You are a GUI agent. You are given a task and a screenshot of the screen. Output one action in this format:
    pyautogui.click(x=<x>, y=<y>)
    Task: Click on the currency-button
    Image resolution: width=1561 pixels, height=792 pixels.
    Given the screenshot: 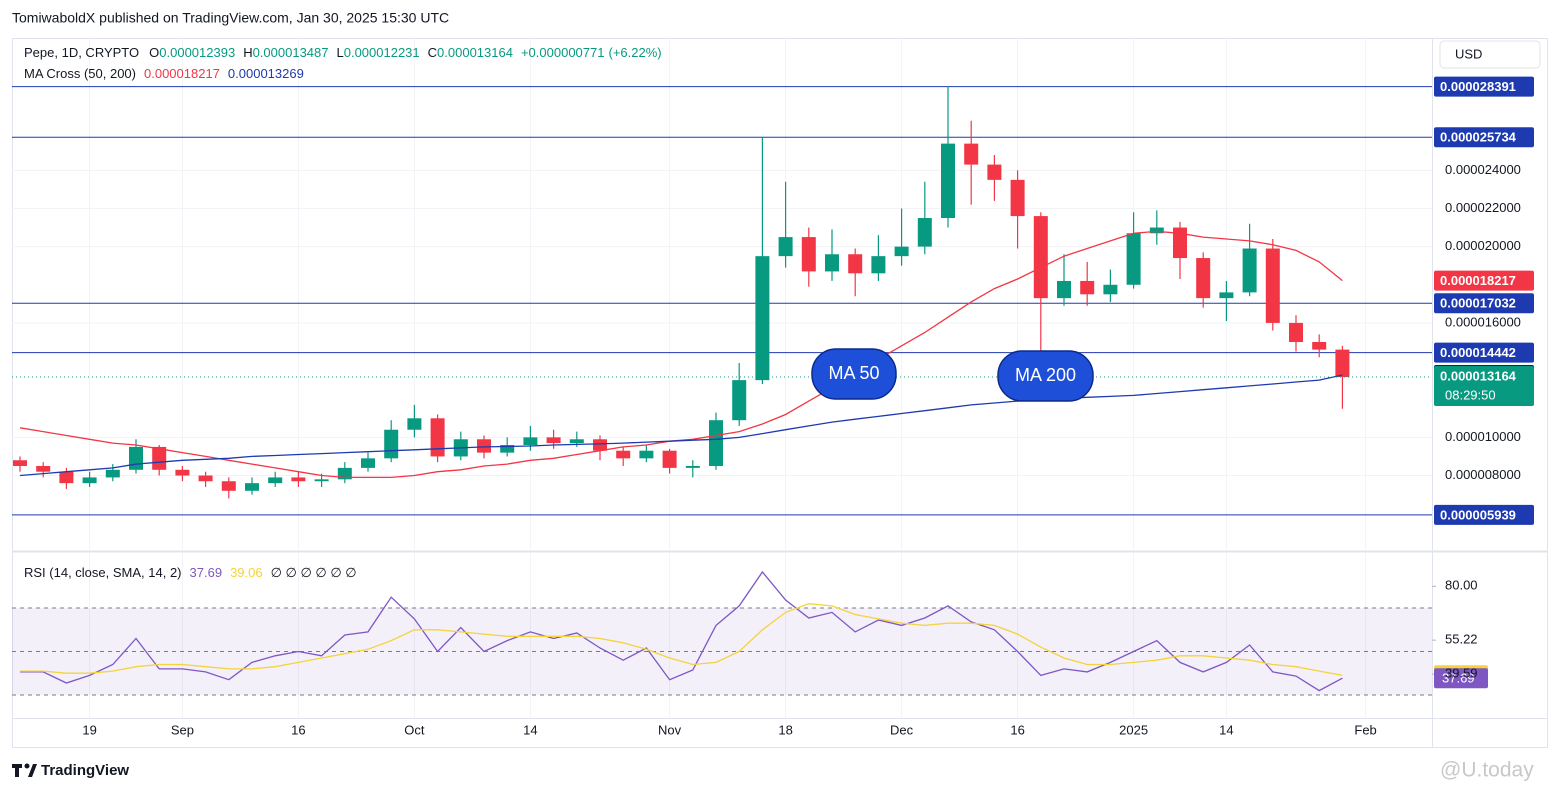 What is the action you would take?
    pyautogui.click(x=1490, y=54)
    